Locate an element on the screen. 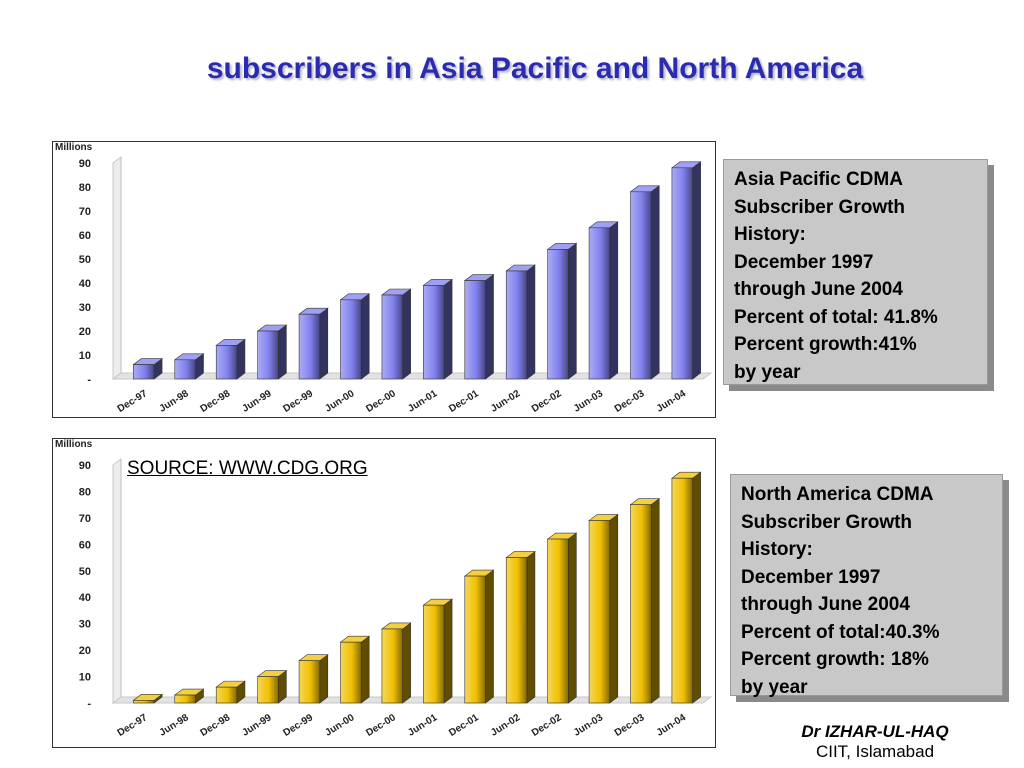 This screenshot has width=1024, height=768. source-label: SOURCE: WWW.CDG.ORG is located at coordinates (247, 468).